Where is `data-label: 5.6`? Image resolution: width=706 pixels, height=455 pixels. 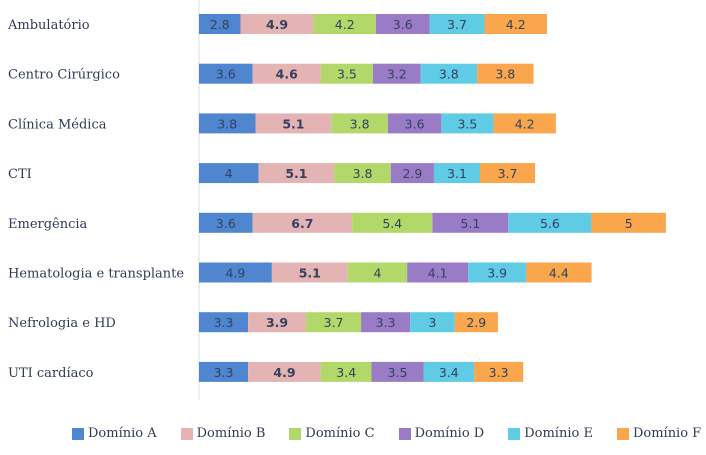 data-label: 5.6 is located at coordinates (550, 223).